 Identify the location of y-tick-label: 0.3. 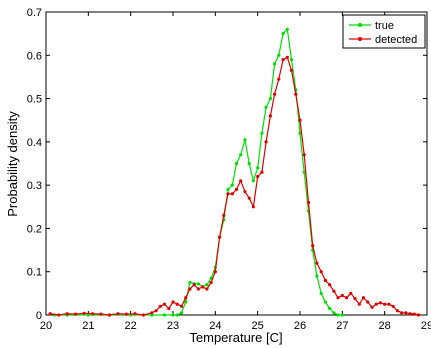
(34, 186).